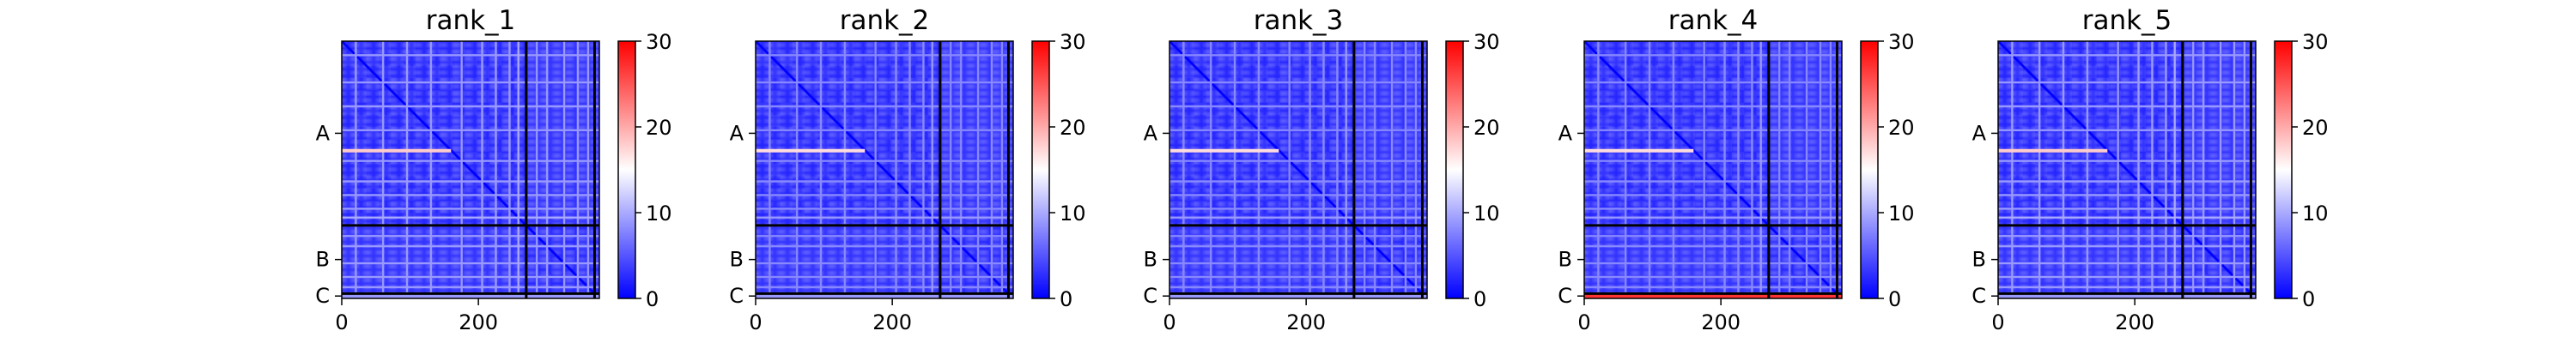 This screenshot has height=343, width=2576. Describe the element at coordinates (1299, 20) in the screenshot. I see `panel-title: rank_3` at that location.